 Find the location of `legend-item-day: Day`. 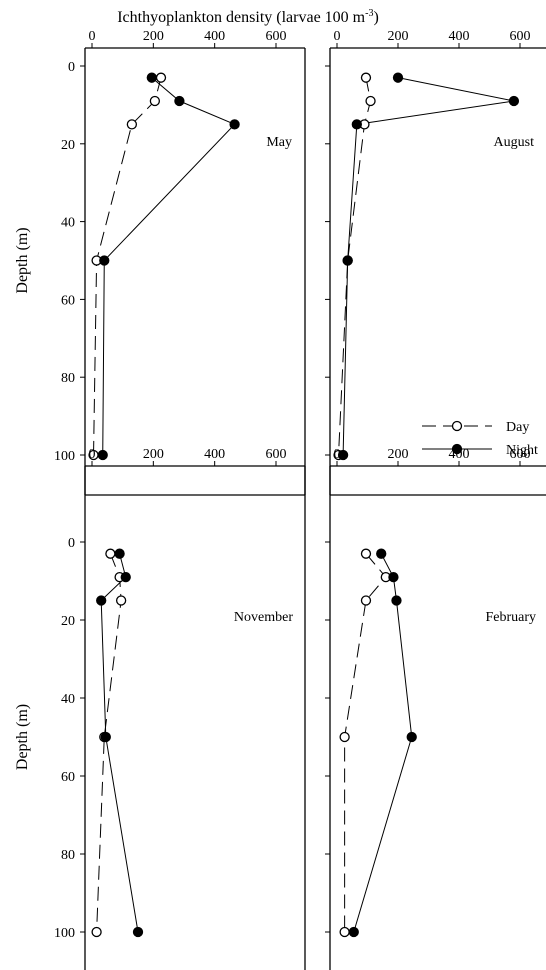

legend-item-day: Day is located at coordinates (475, 427).